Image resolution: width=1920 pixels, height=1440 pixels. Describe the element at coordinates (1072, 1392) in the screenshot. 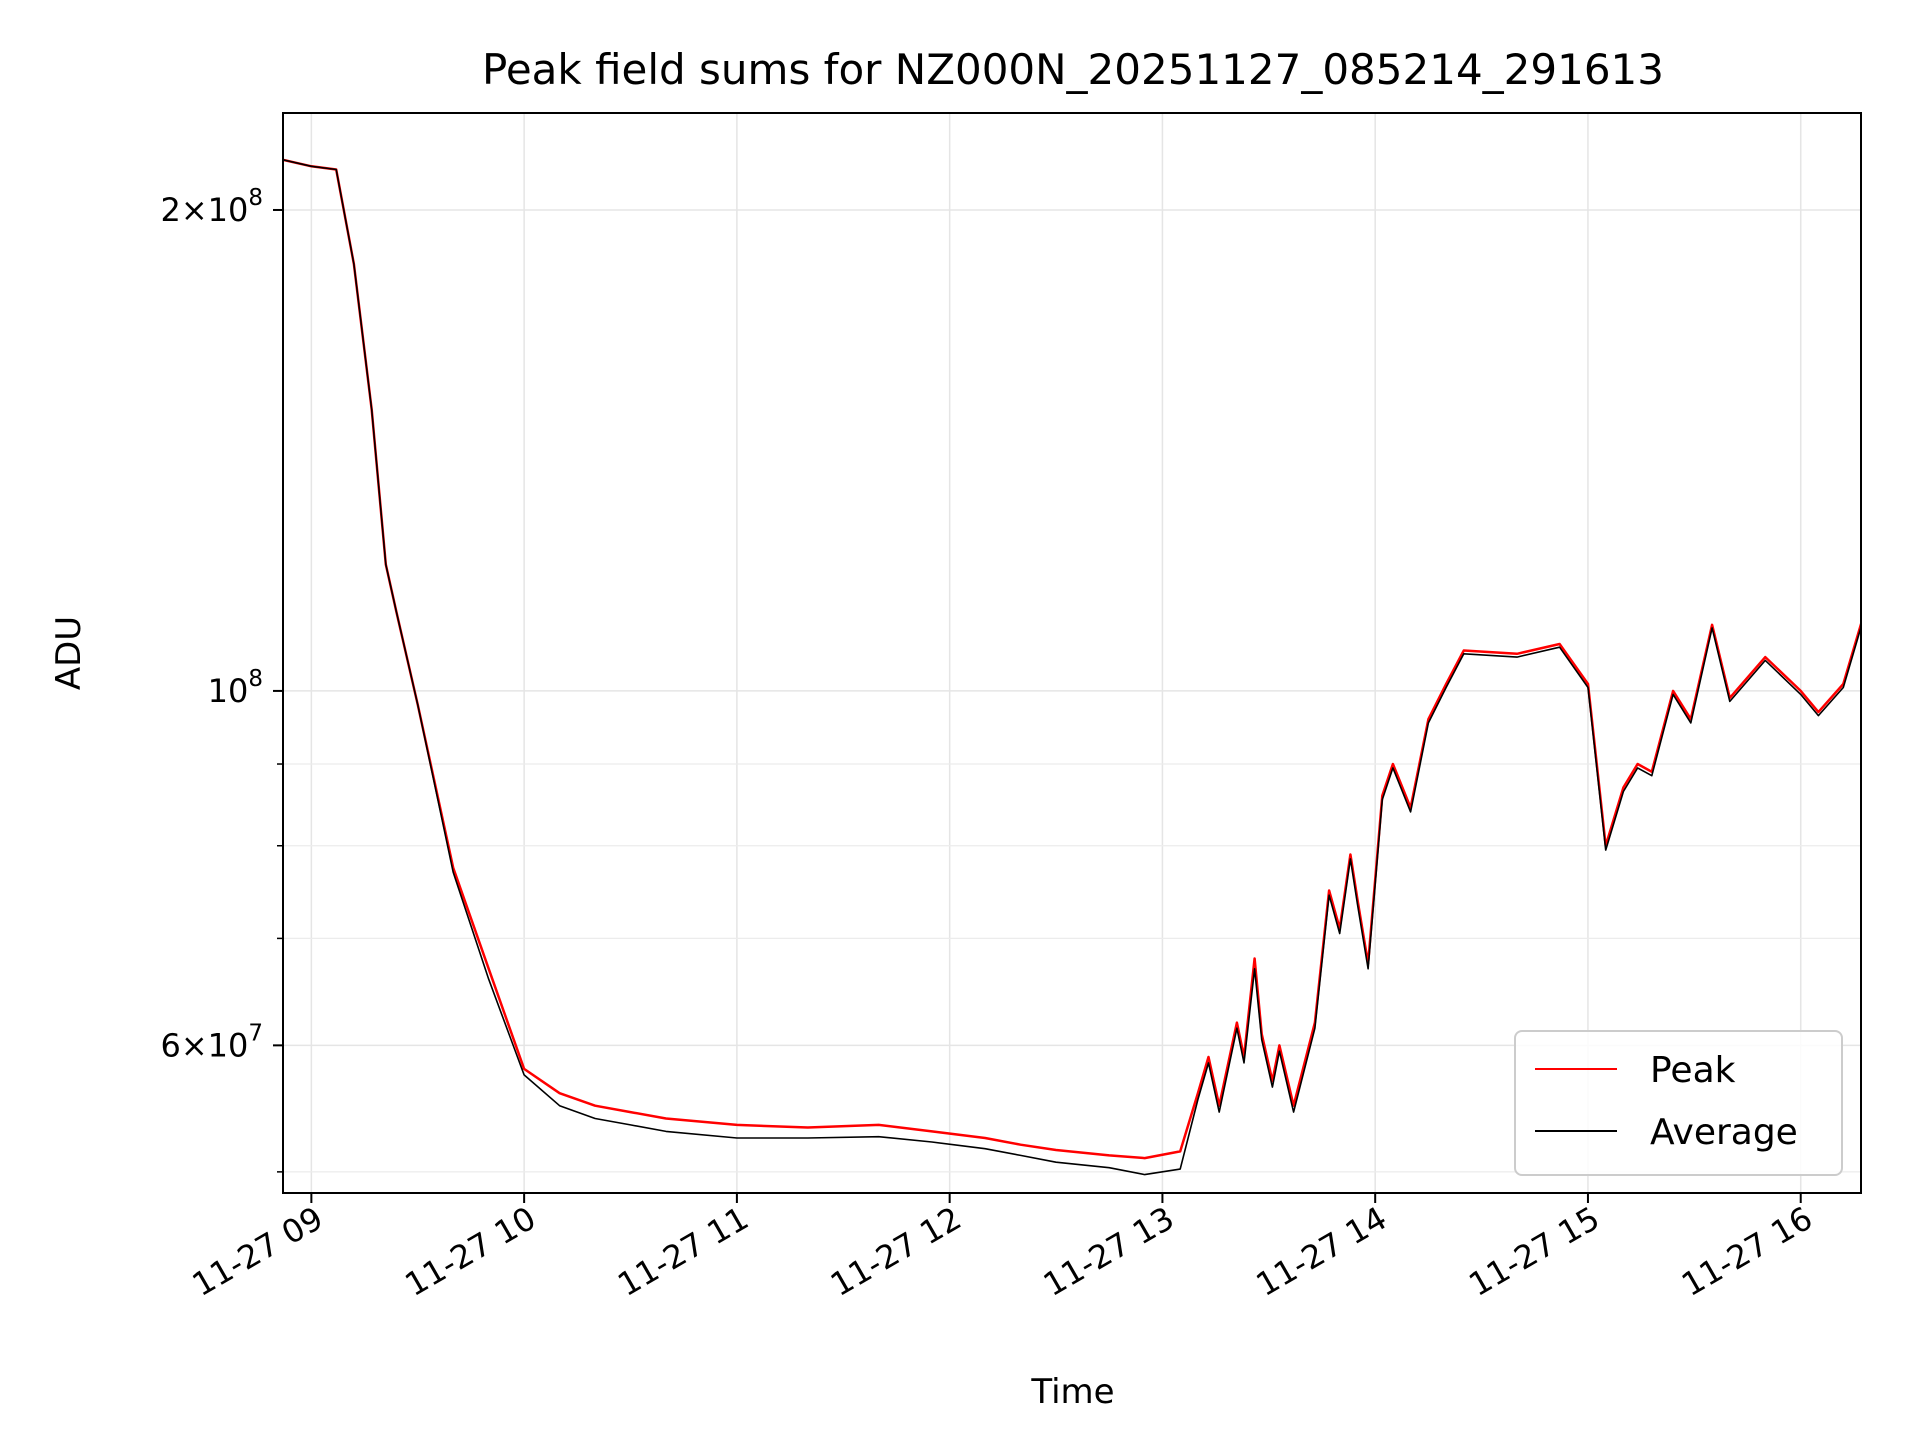

I see `x-axis-label: Time` at that location.